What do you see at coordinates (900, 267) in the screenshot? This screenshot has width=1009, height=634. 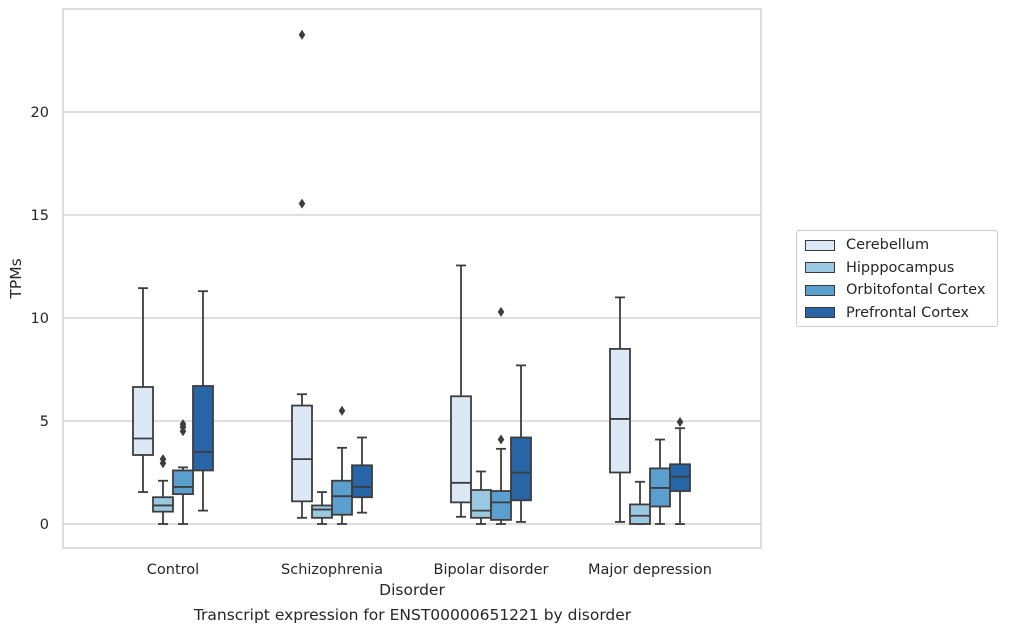 I see `legend-label-hippocampus: Hipppocampus` at bounding box center [900, 267].